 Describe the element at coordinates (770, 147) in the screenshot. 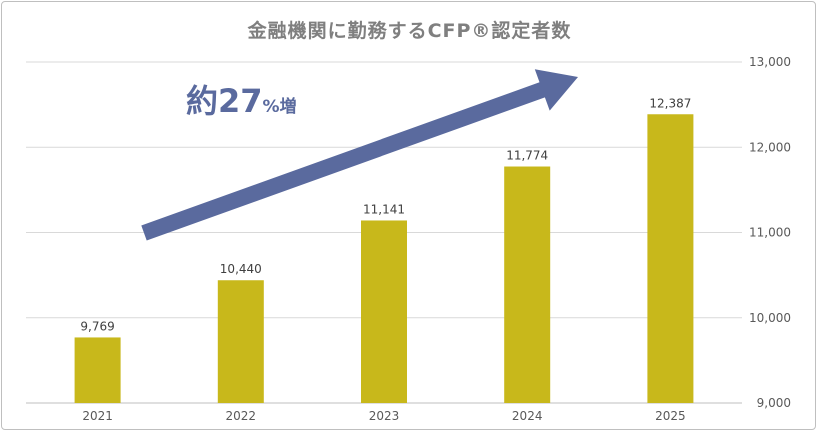

I see `y-tick-label: 12,000` at that location.